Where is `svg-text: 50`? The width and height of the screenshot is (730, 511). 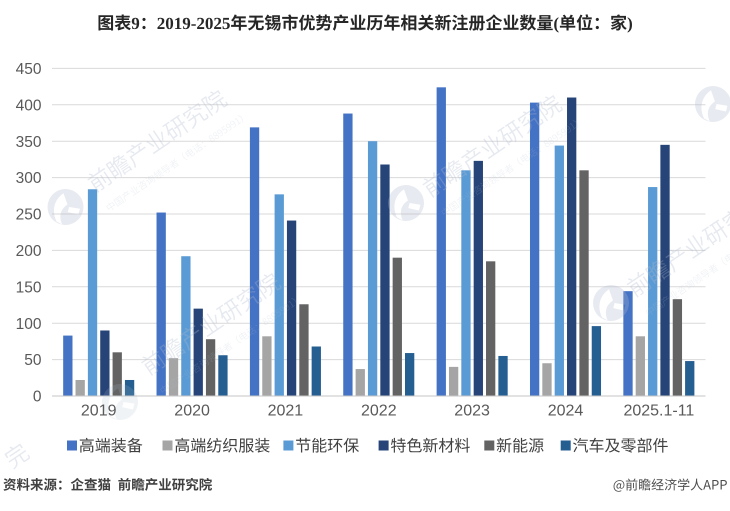
svg-text: 50 is located at coordinates (33, 360).